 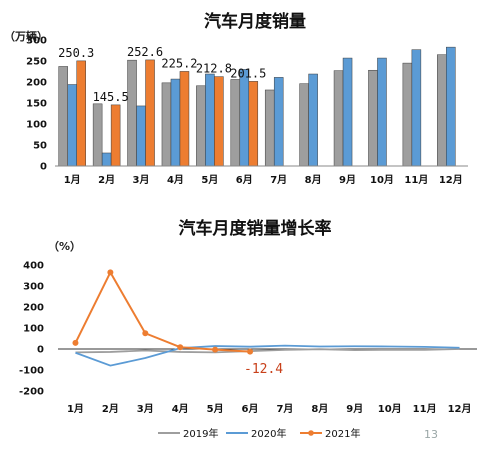 I want to click on bar-2020年-11月, so click(x=416, y=108).